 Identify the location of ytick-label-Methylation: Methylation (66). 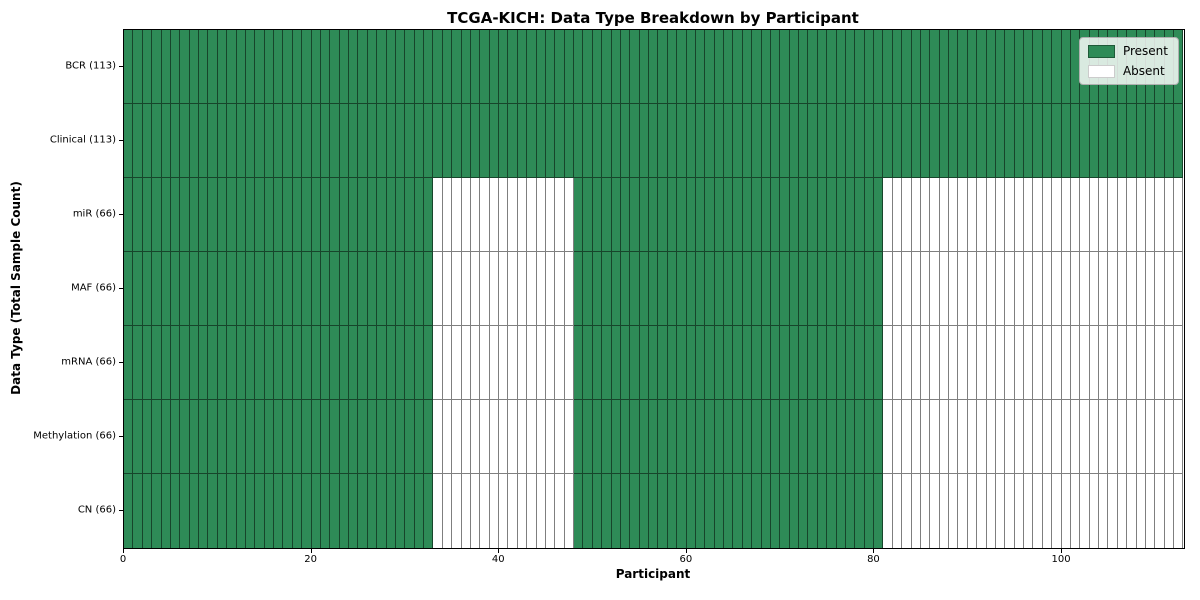
(74, 436).